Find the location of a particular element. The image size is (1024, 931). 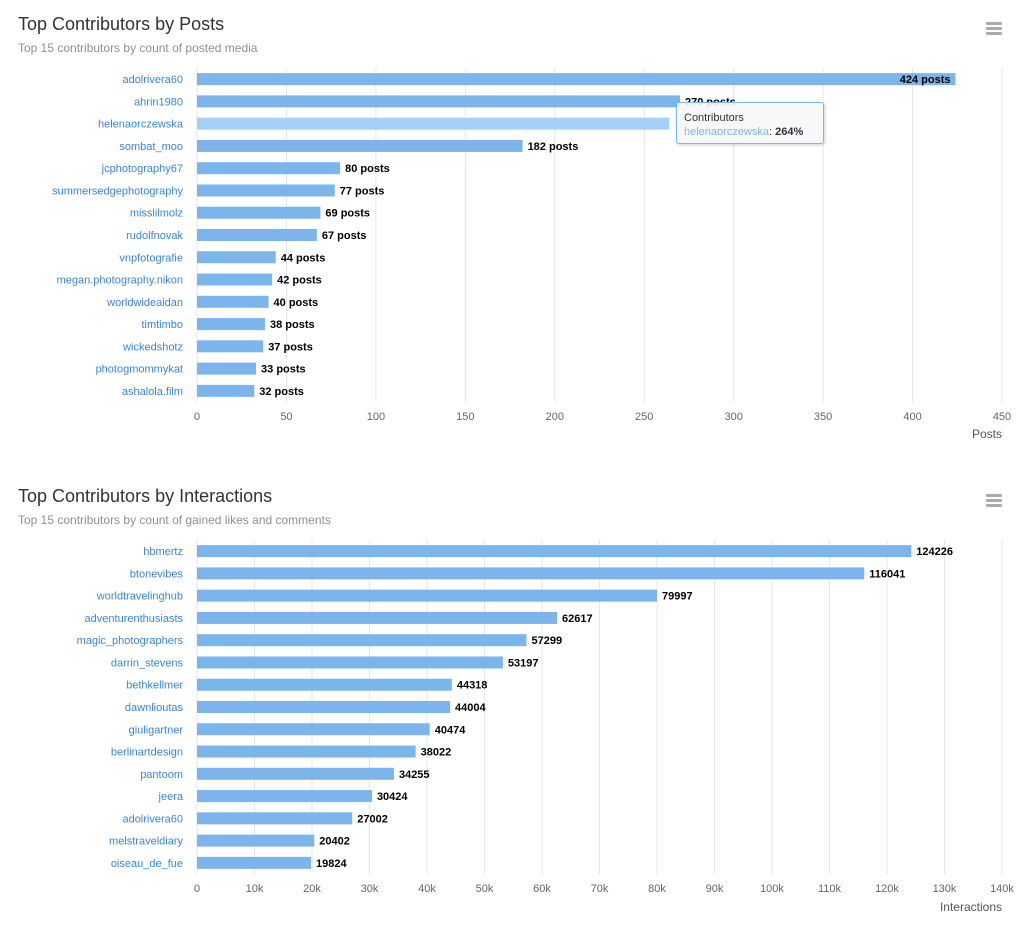

interactions-category-label: melstraveldiary is located at coordinates (146, 842).